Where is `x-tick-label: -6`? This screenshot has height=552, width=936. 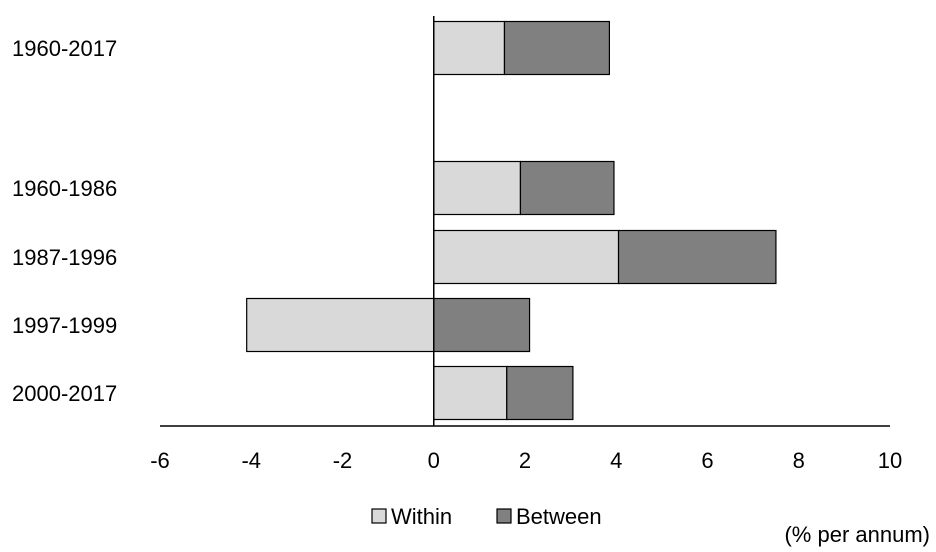
x-tick-label: -6 is located at coordinates (160, 460).